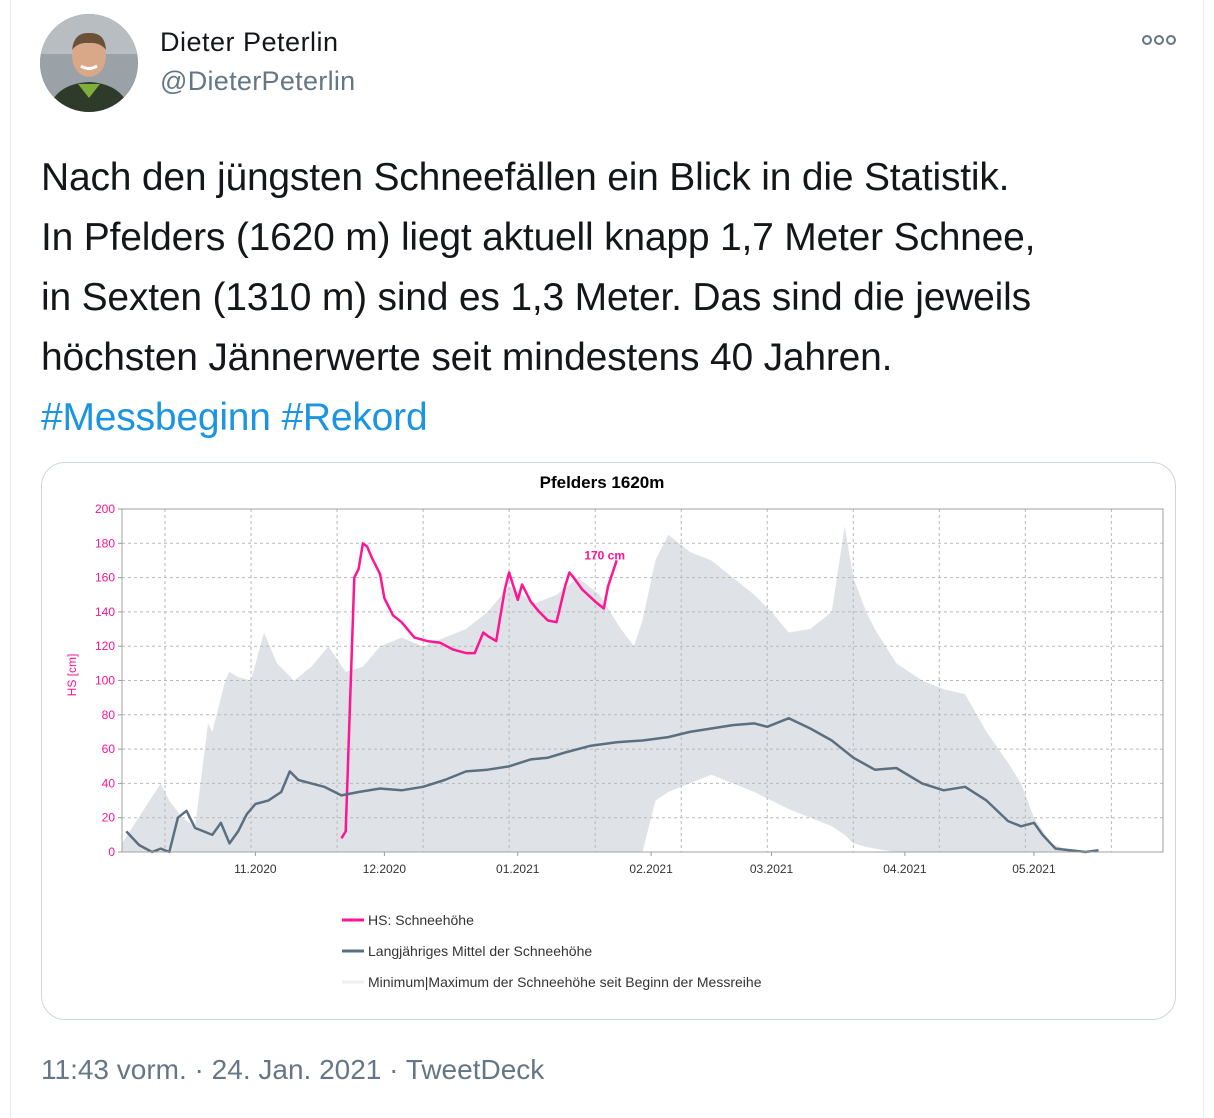 This screenshot has width=1214, height=1118. I want to click on y-tick-label: 20, so click(109, 818).